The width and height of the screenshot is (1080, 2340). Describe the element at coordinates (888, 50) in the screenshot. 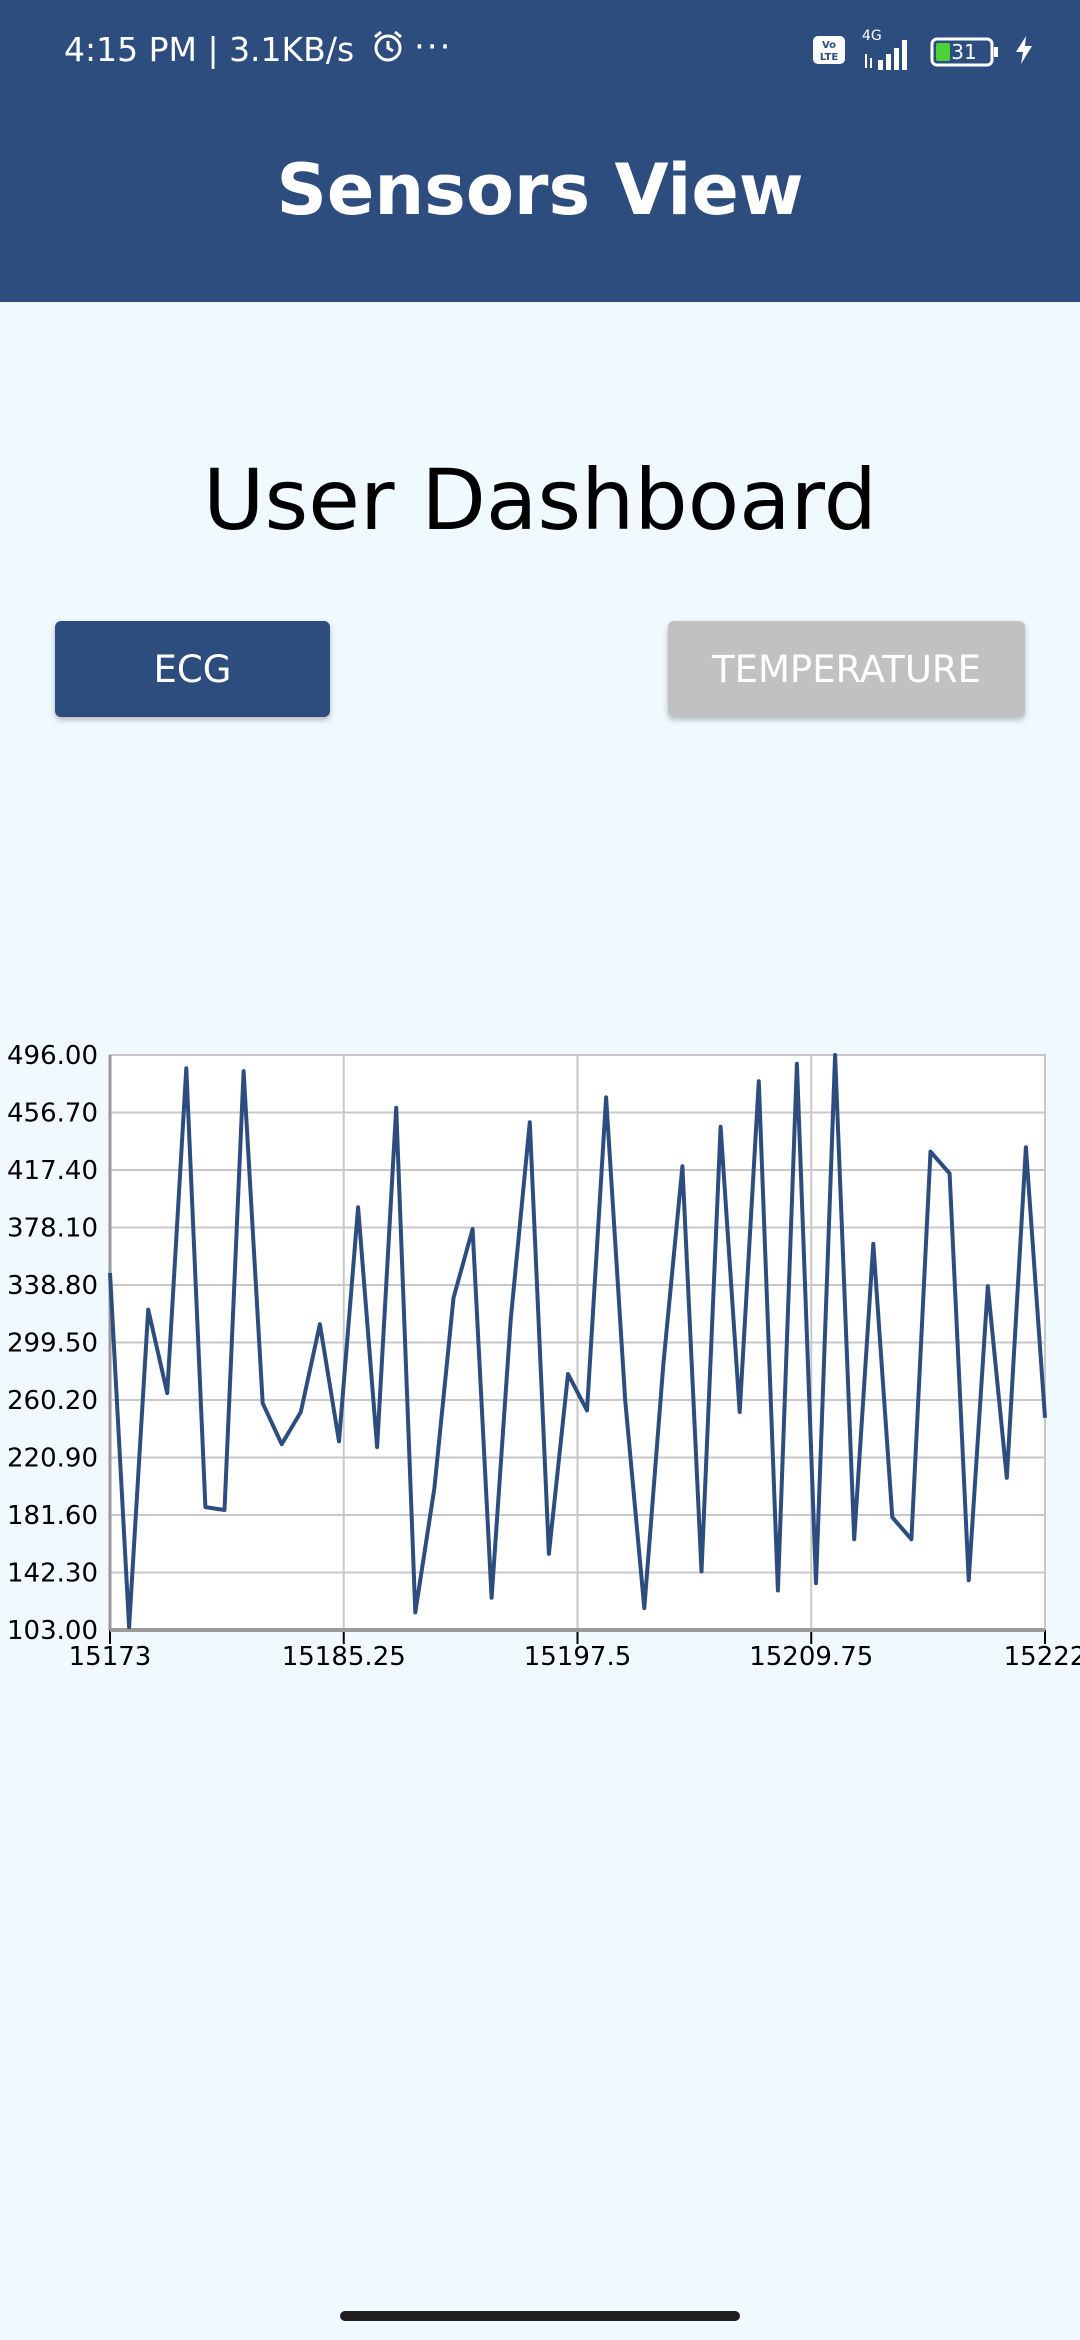

I see `signal-icon: 4G` at that location.